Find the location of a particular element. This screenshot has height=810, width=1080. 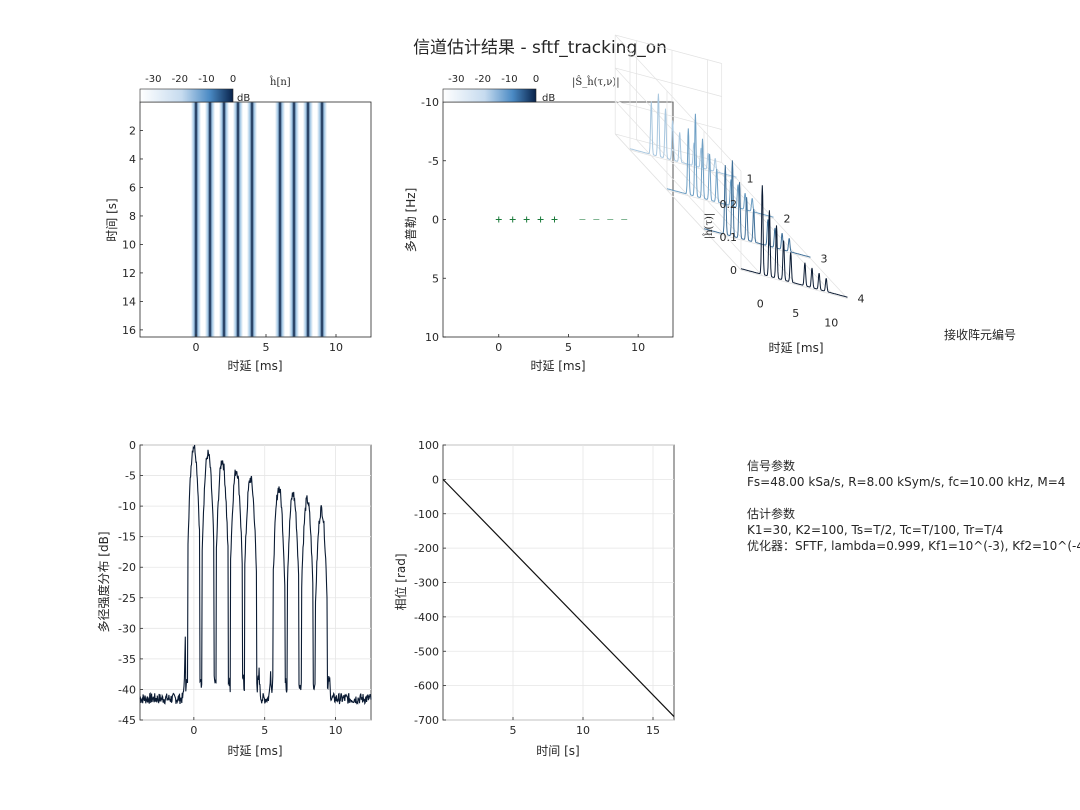

p4-ytick-label-5: -25 is located at coordinates (127, 598).